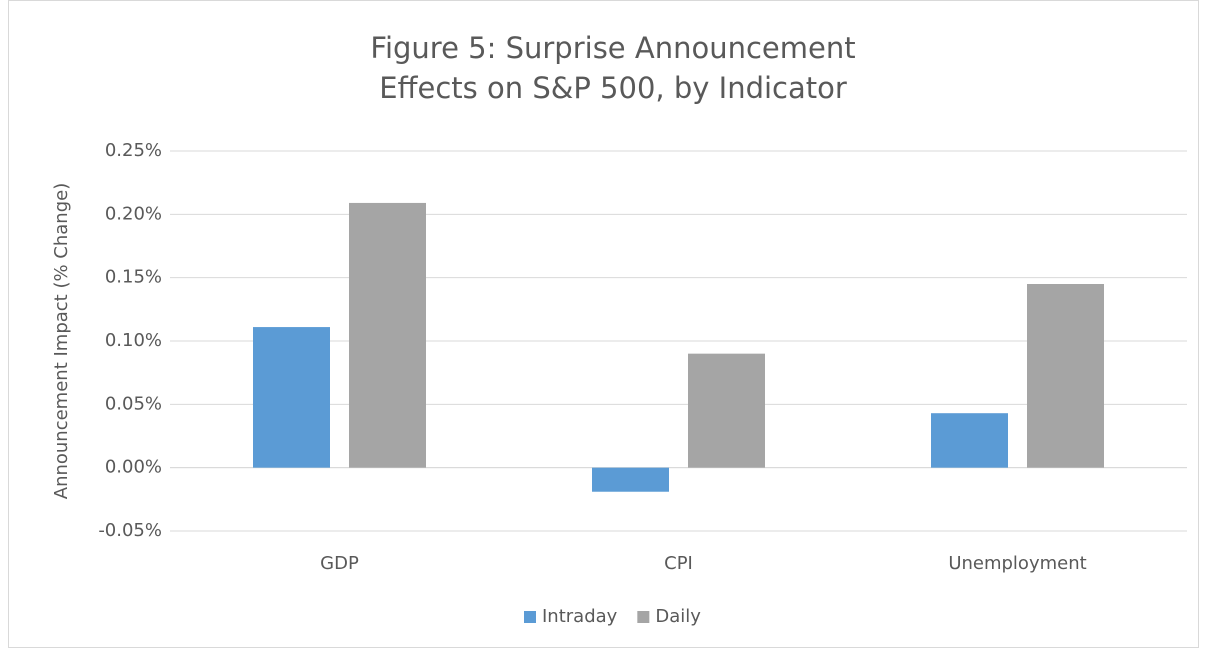  Describe the element at coordinates (61, 341) in the screenshot. I see `y-axis-label: Announcement Impact (% Change)` at that location.